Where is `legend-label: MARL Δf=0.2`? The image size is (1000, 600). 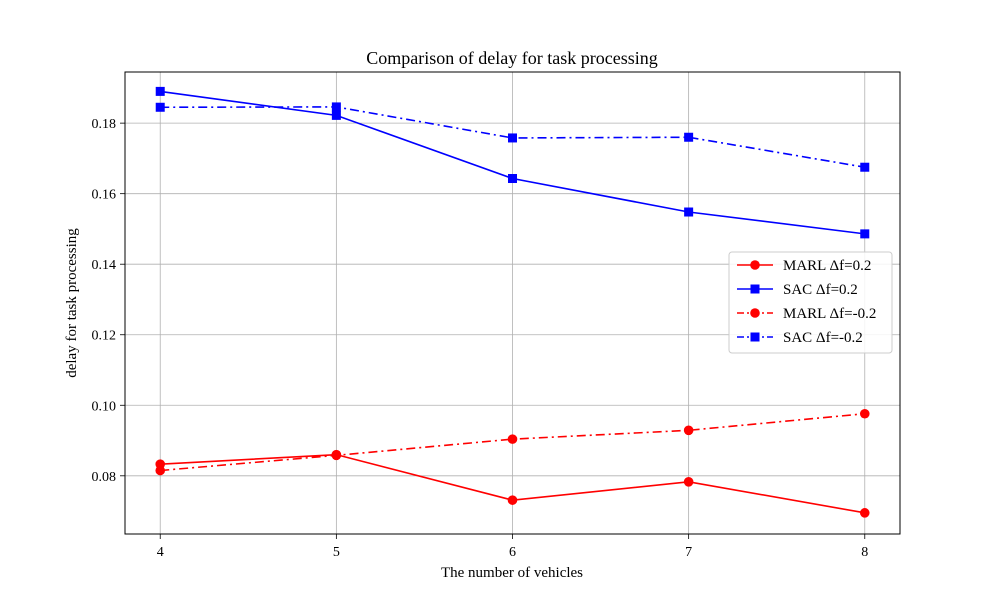 legend-label: MARL Δf=0.2 is located at coordinates (827, 266).